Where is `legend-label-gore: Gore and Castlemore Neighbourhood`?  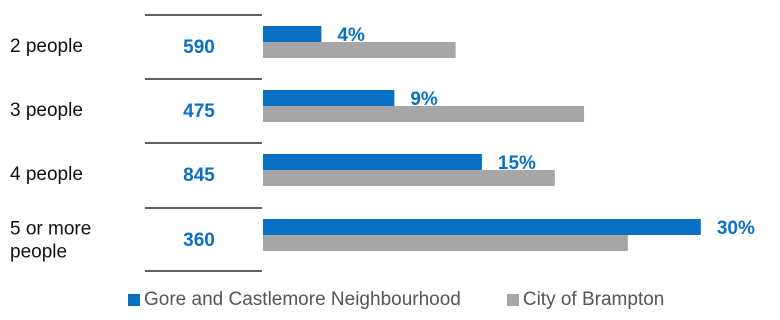
legend-label-gore: Gore and Castlemore Neighbourhood is located at coordinates (302, 299).